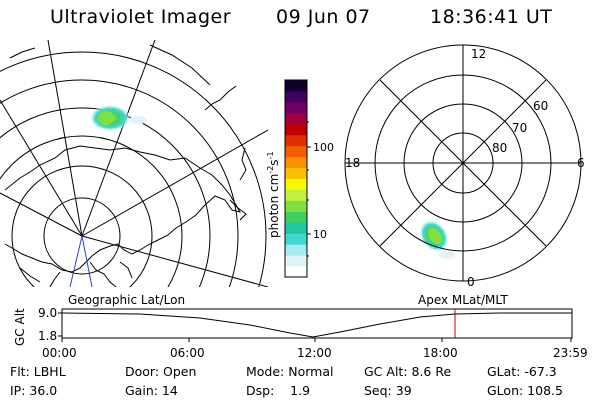  What do you see at coordinates (540, 106) in the screenshot?
I see `lat-label-60: 60` at bounding box center [540, 106].